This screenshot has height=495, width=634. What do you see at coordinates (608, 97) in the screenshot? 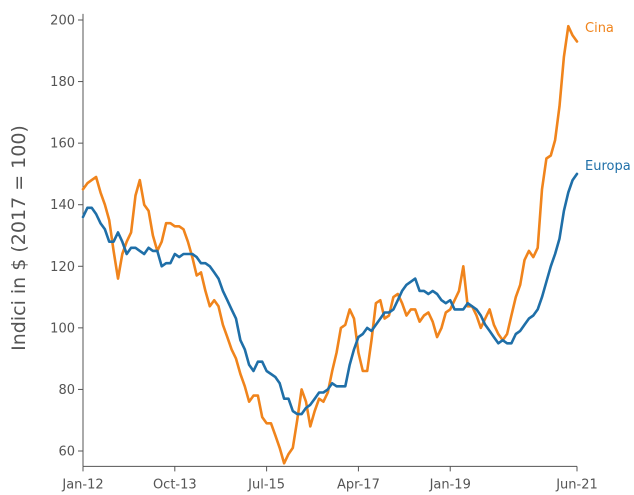
I see `series-labels: Cina Europa` at bounding box center [608, 97].